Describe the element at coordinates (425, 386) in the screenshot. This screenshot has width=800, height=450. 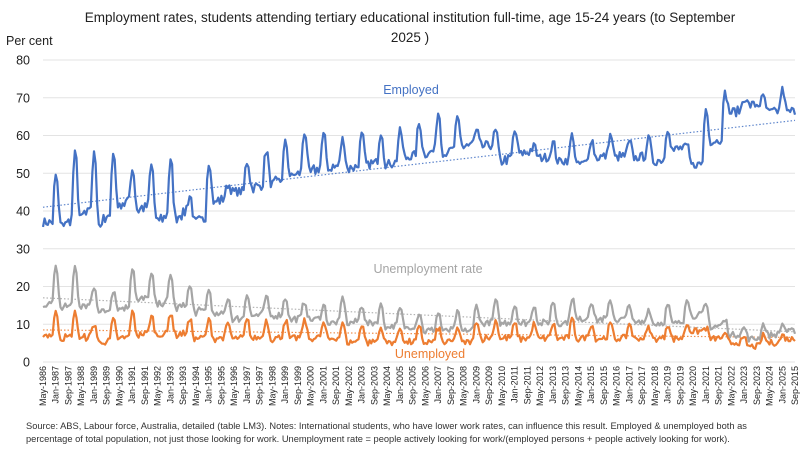
I see `x-tick-label: May-2006` at that location.